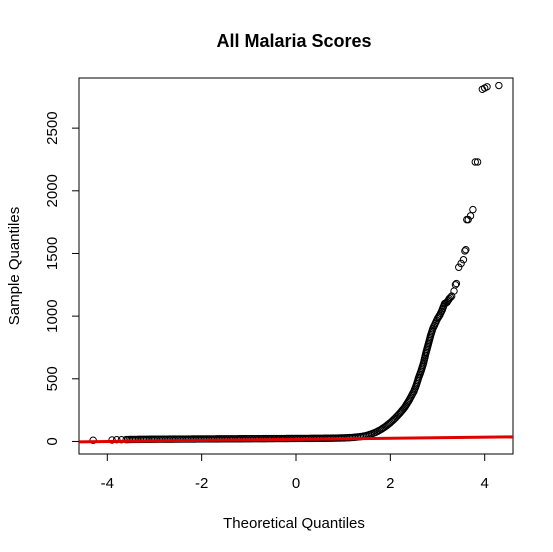 The width and height of the screenshot is (553, 552). What do you see at coordinates (52, 253) in the screenshot?
I see `y-tick-label: 1500` at bounding box center [52, 253].